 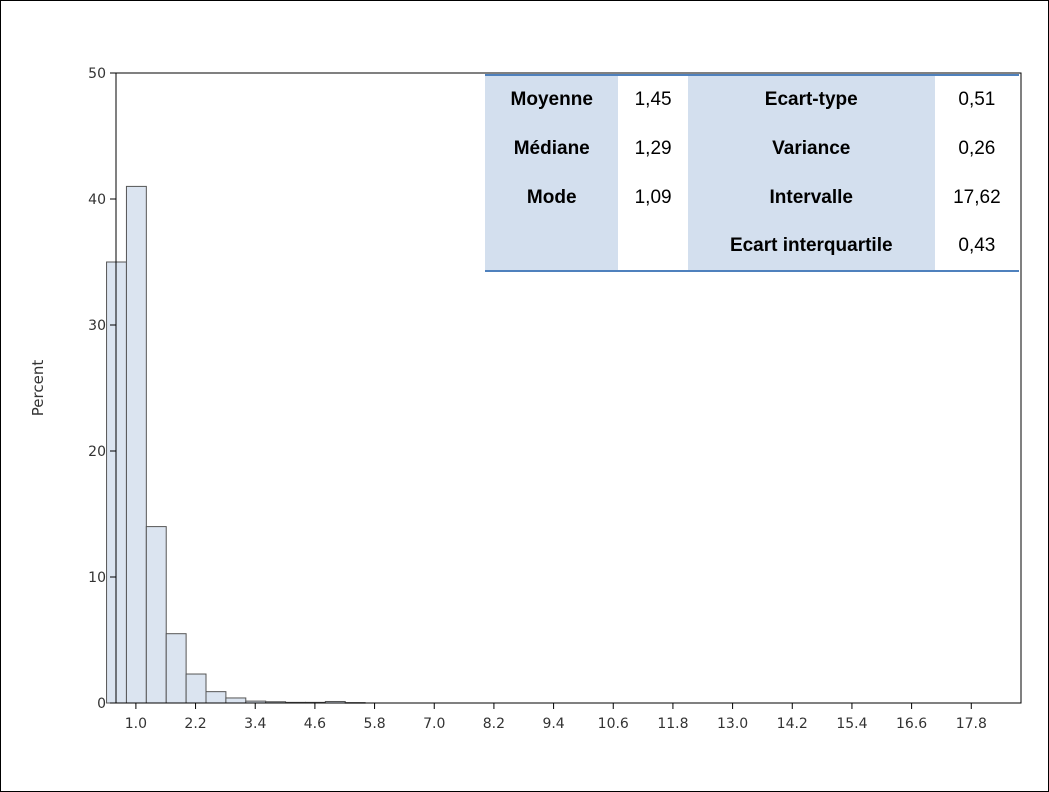 What do you see at coordinates (851, 724) in the screenshot?
I see `x-tick-label: 15.4` at bounding box center [851, 724].